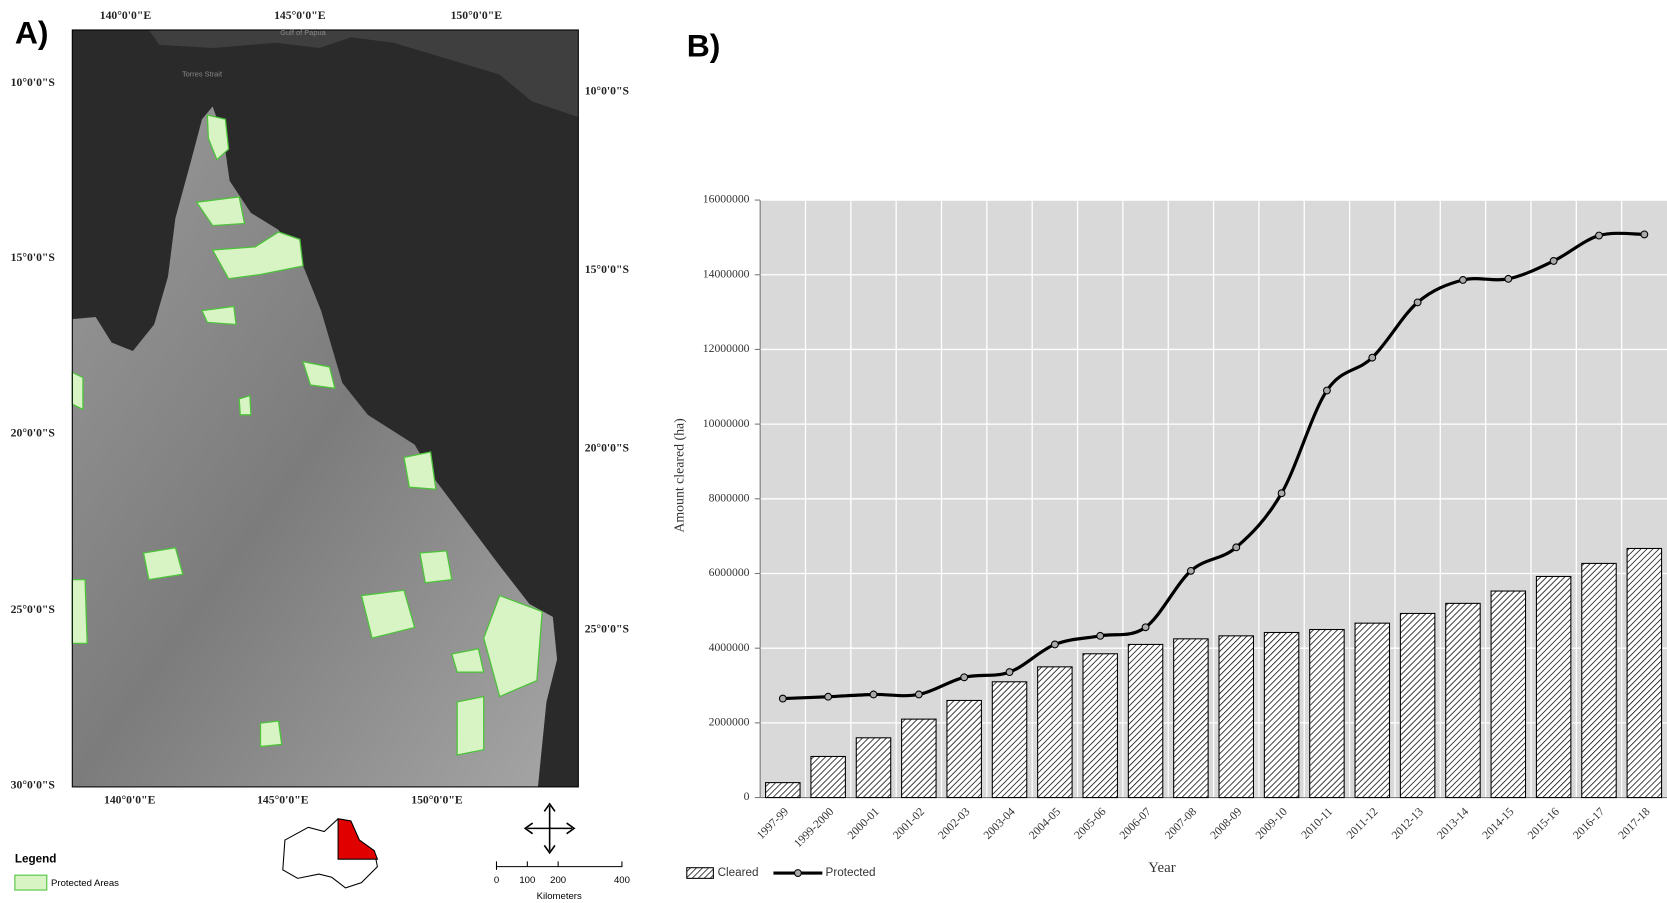 This screenshot has height=903, width=1667. Describe the element at coordinates (726, 199) in the screenshot. I see `y-tick-label: 16000000` at that location.